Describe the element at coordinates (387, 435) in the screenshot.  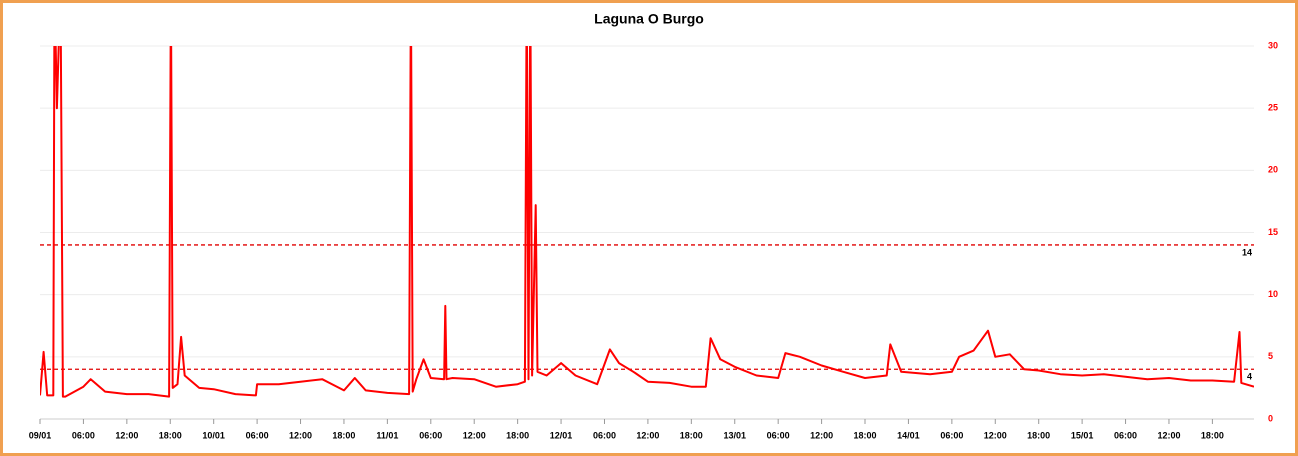
I see `x-tick-label: 11/01` at that location.